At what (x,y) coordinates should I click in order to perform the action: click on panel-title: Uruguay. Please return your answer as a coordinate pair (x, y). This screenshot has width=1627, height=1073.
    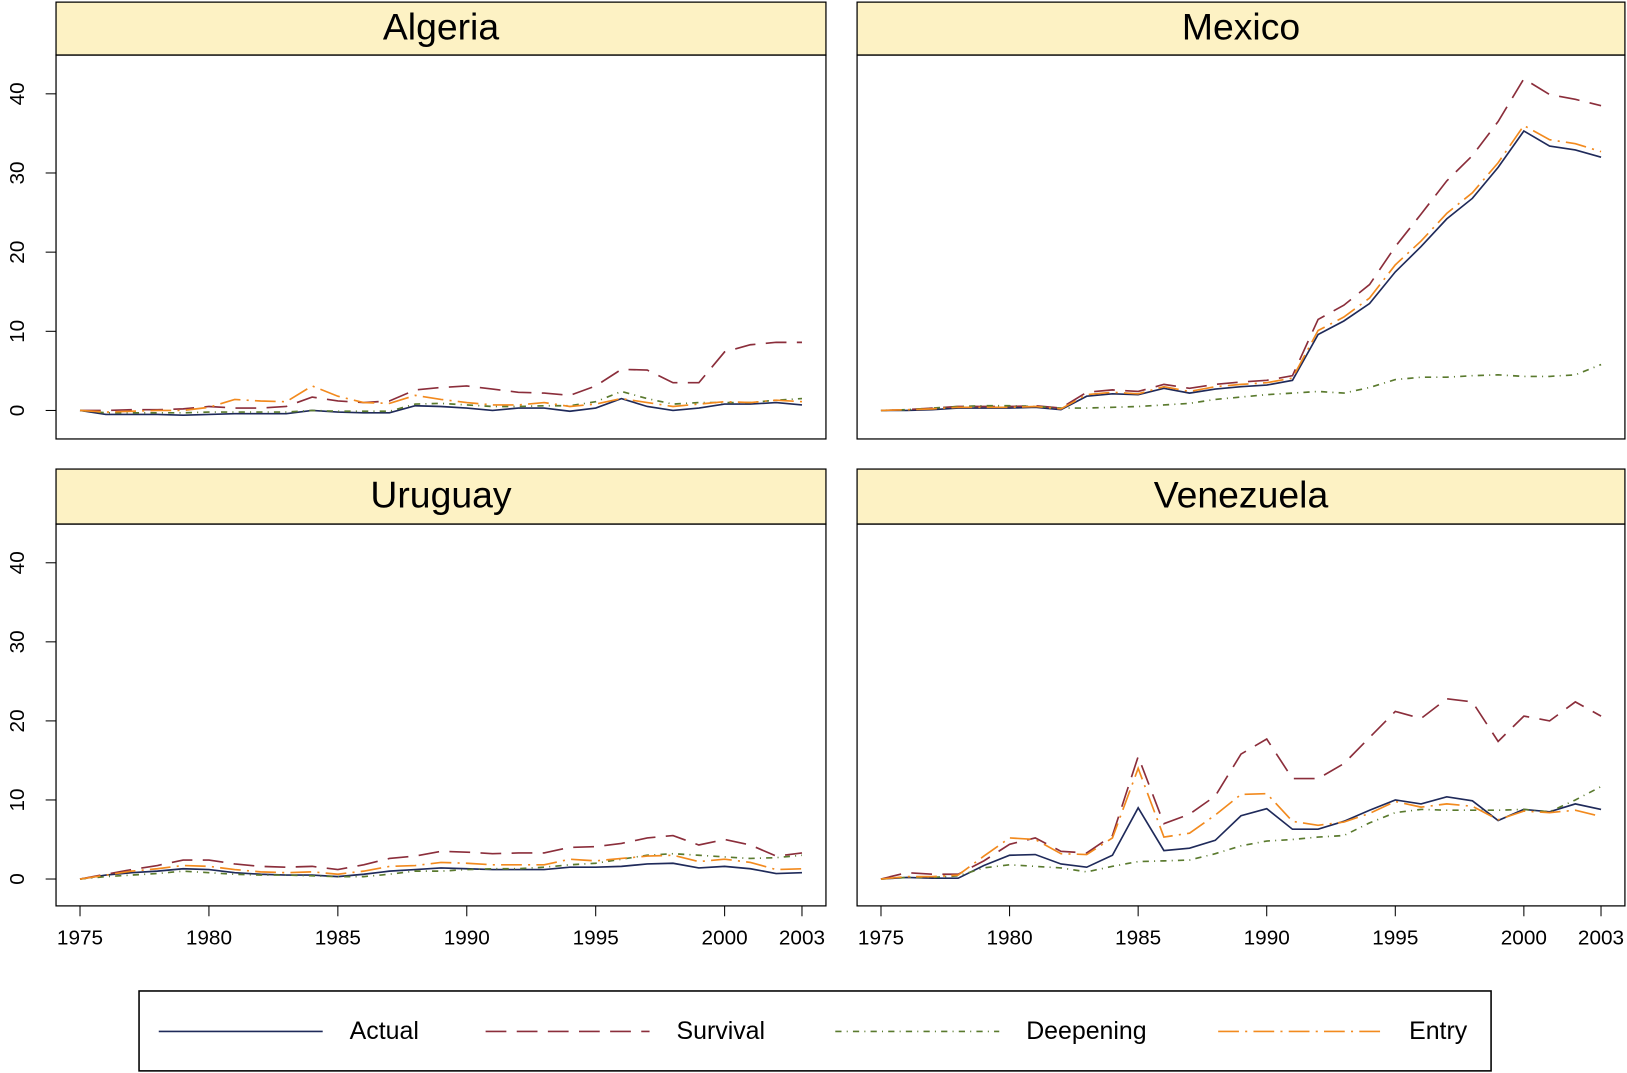
    Looking at the image, I should click on (440, 494).